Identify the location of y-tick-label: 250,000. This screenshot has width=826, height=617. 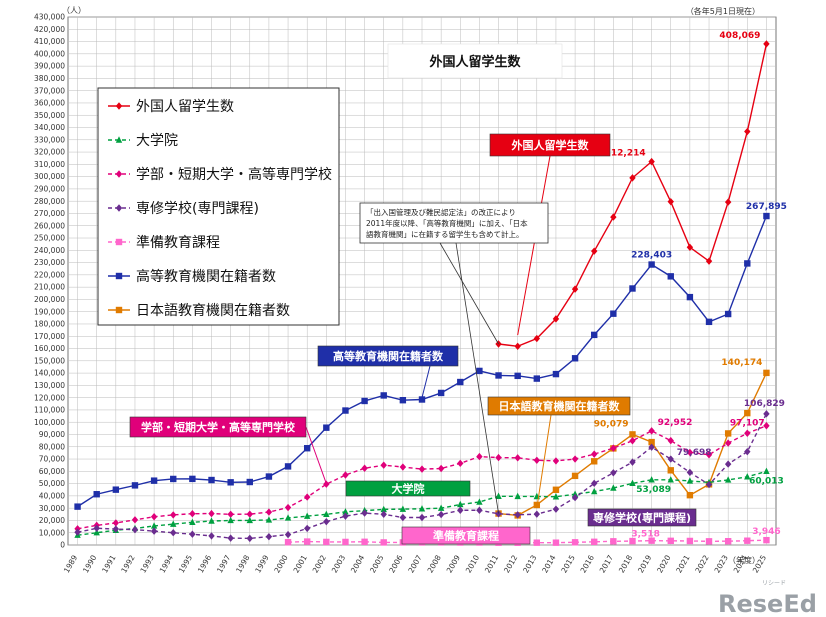
(49, 238).